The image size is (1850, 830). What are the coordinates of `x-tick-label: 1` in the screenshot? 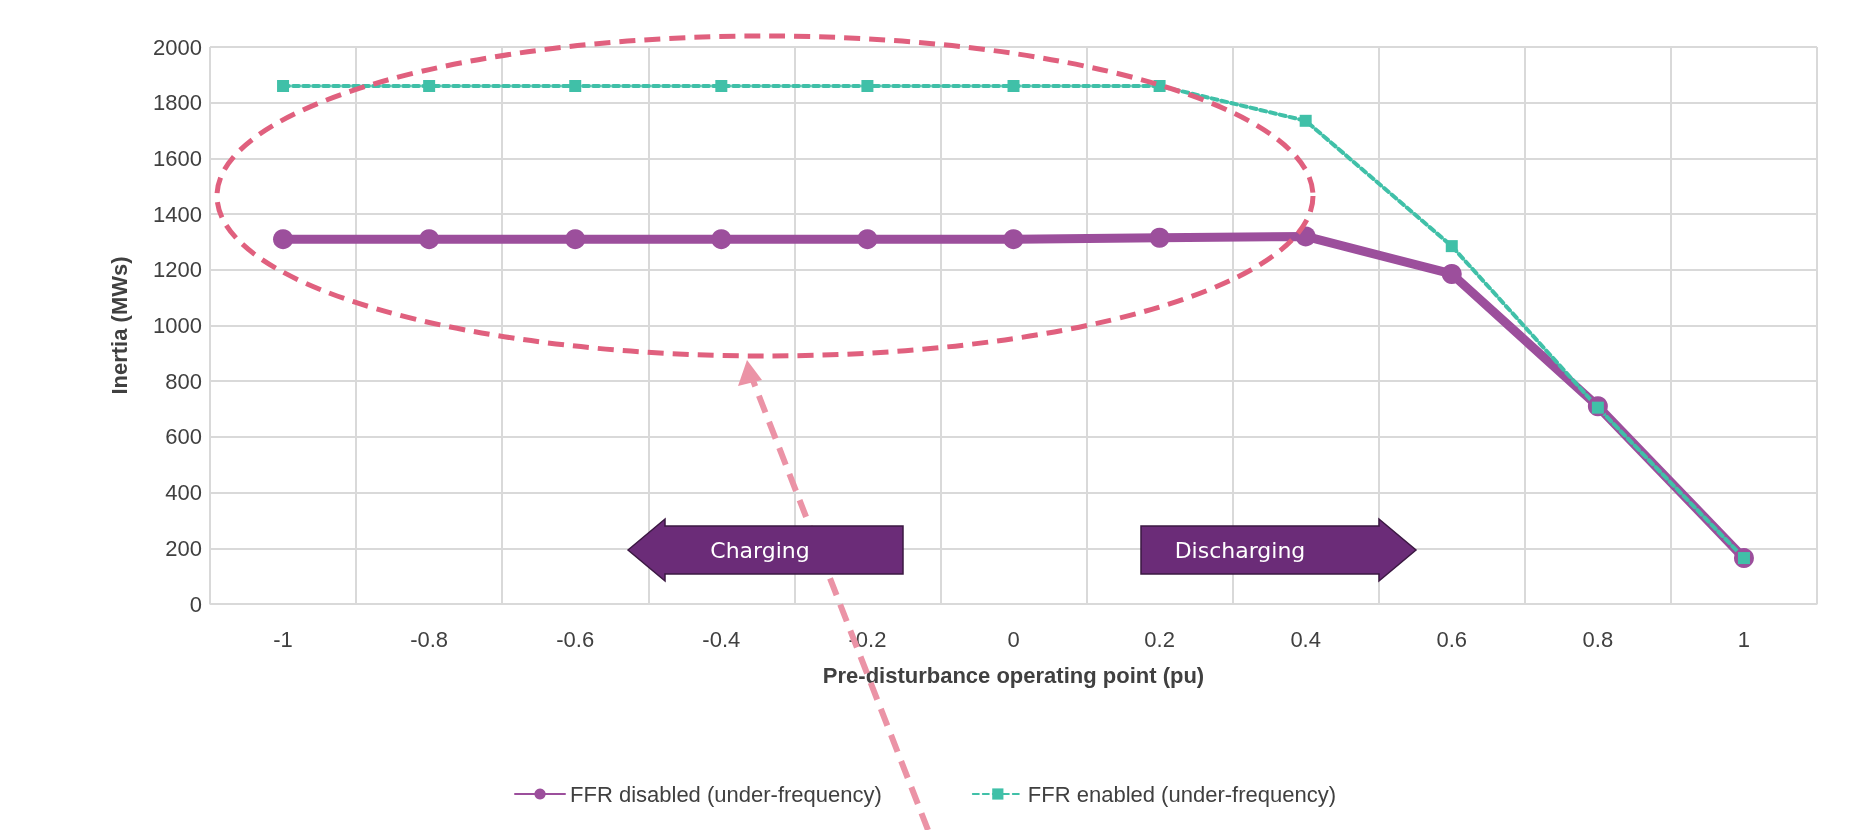 It's located at (1744, 639).